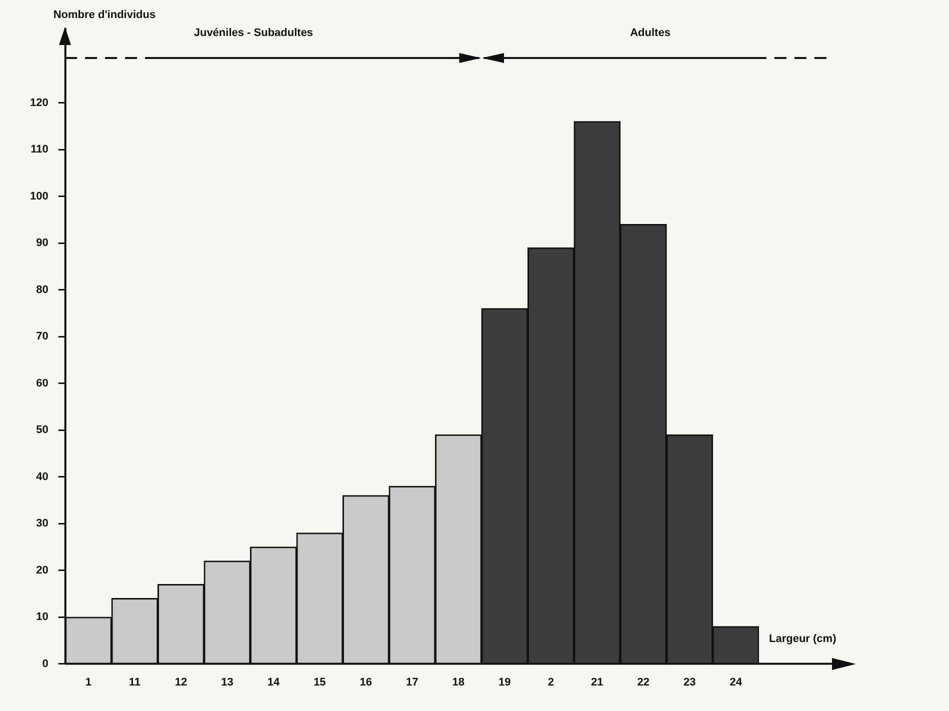 The height and width of the screenshot is (711, 949). I want to click on x-tick-label: 14, so click(273, 682).